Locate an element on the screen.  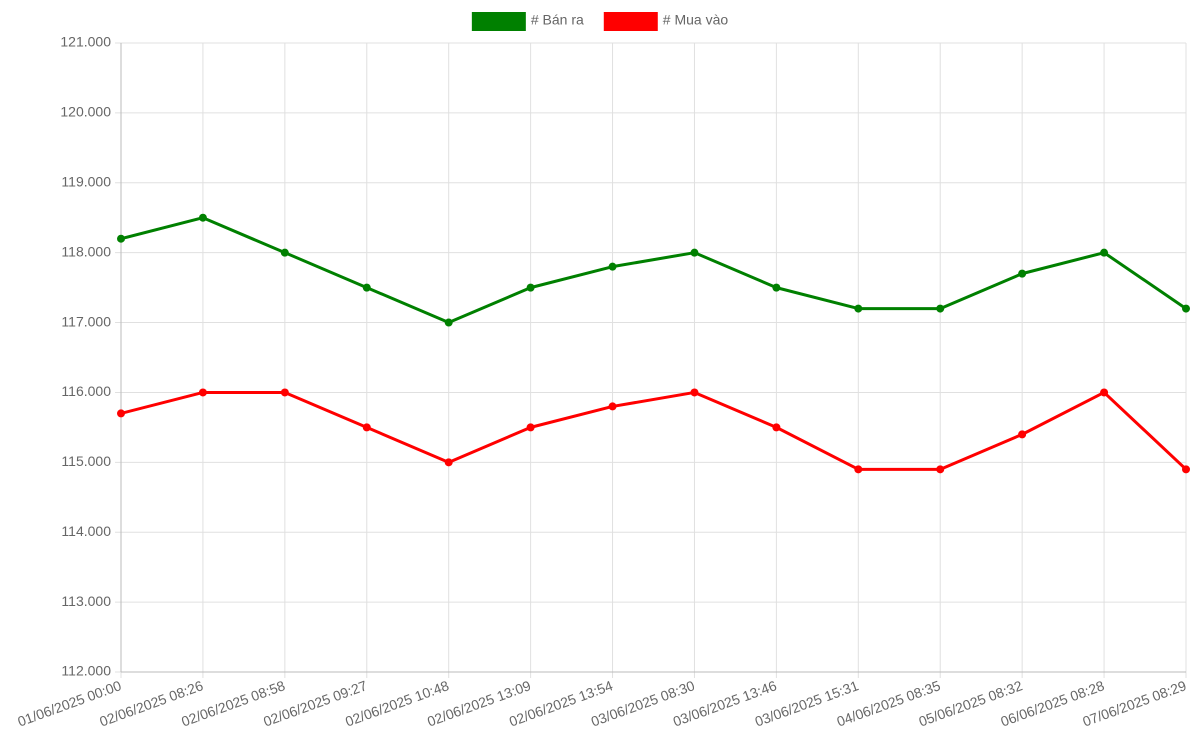
y-tick-label: 117.000 is located at coordinates (86, 321).